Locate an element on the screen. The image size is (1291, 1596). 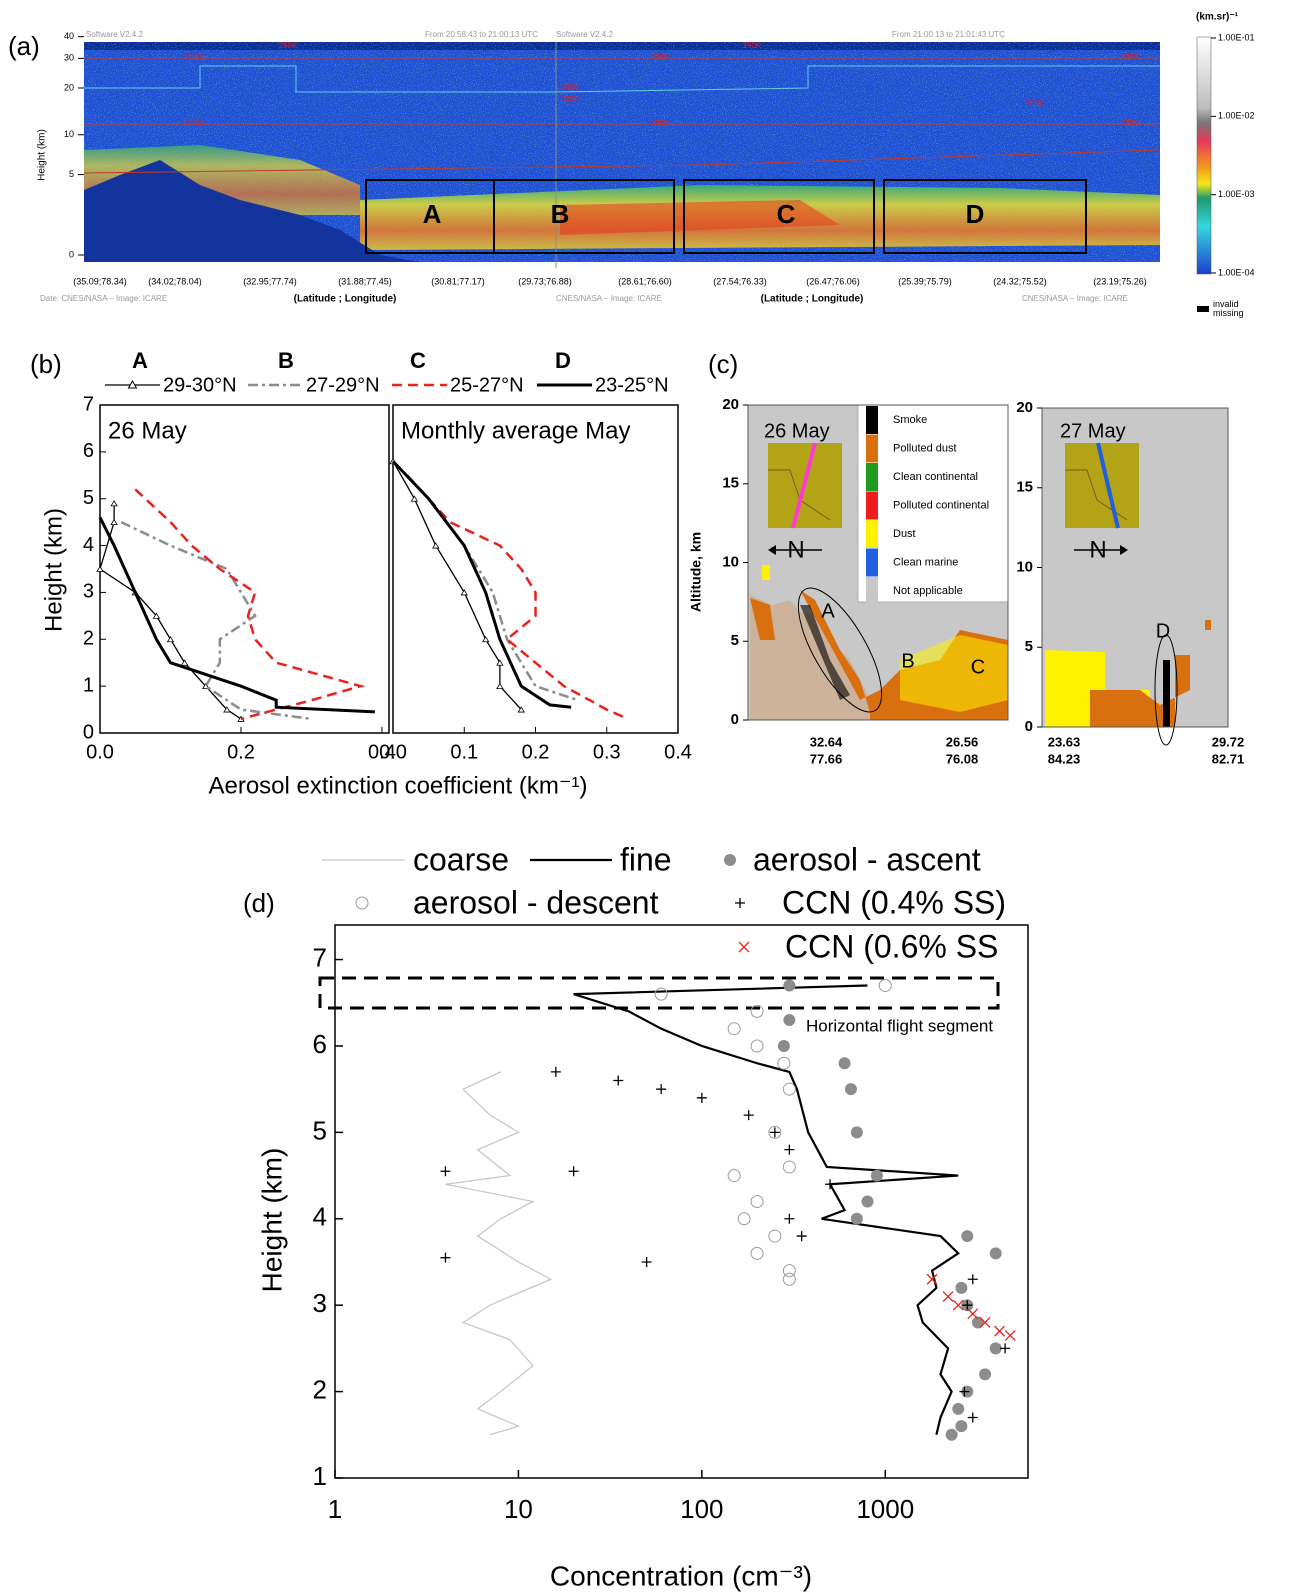
legend-label: Clean continental is located at coordinates (935, 477).